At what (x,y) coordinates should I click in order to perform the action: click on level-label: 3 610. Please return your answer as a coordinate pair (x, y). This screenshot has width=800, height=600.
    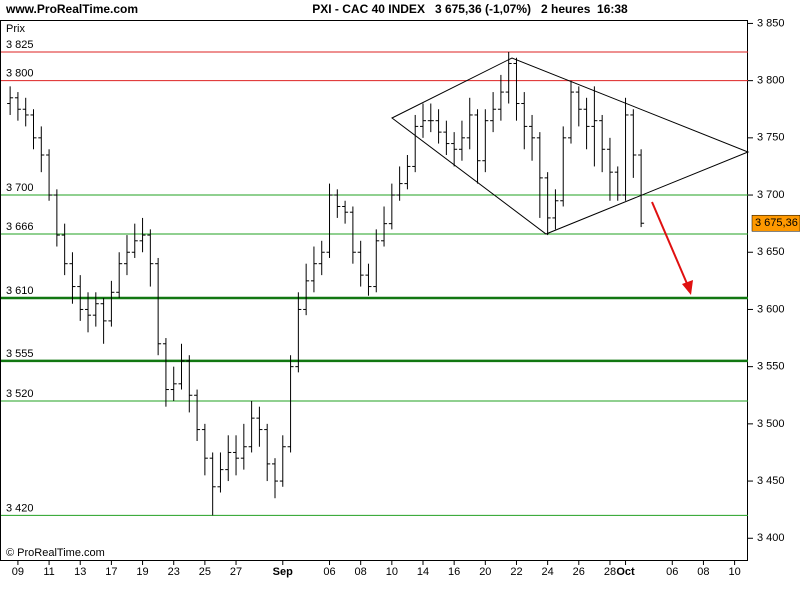
    Looking at the image, I should click on (20, 291).